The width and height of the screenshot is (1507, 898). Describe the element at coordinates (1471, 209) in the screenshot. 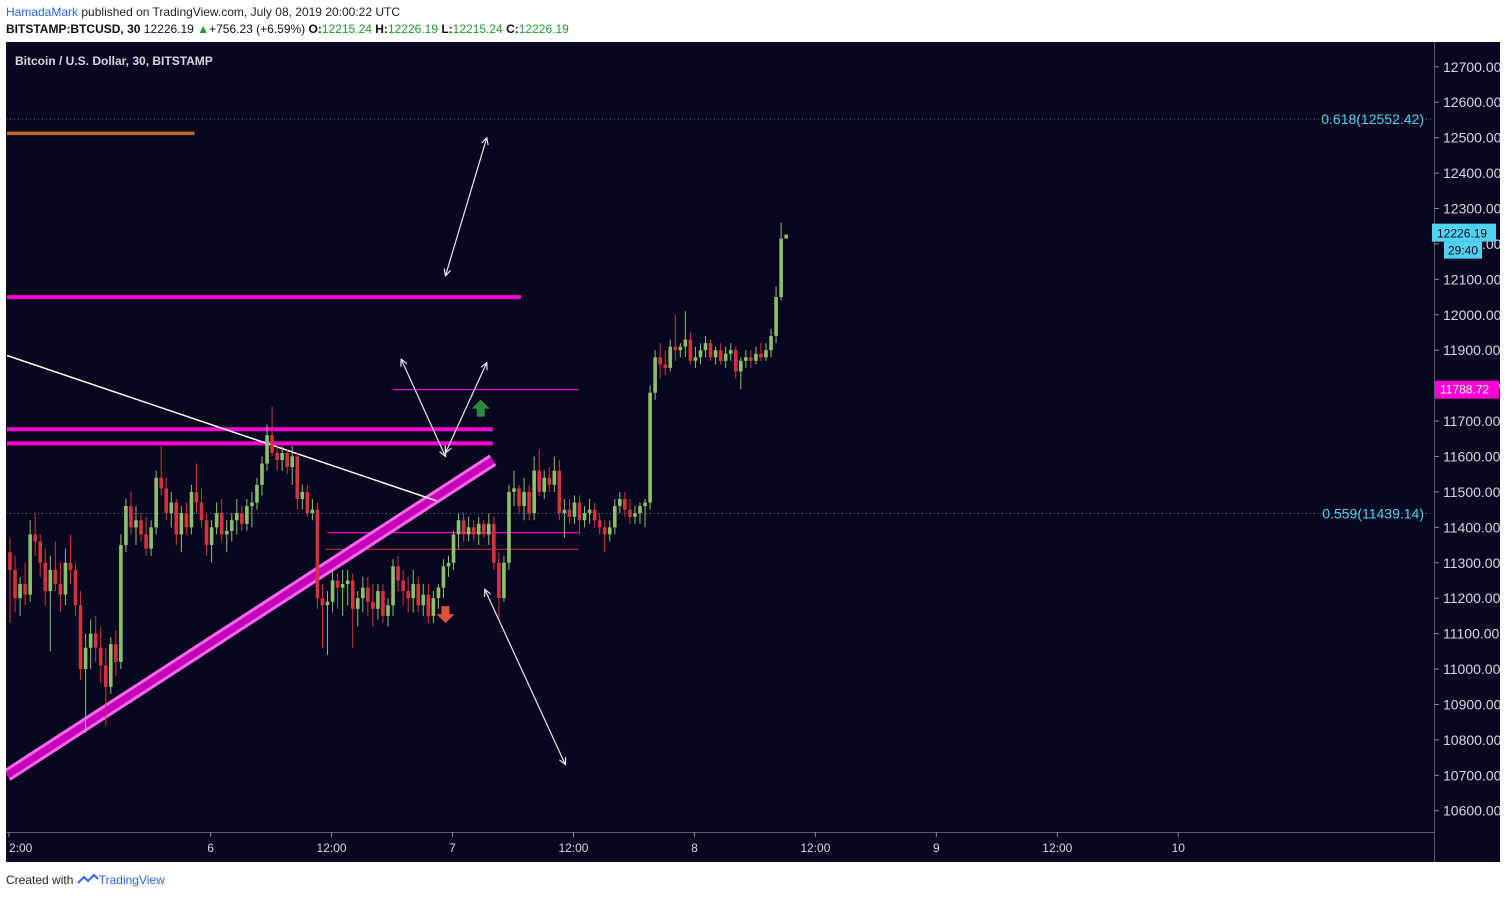

I see `y-tick-label: 12300.00` at that location.